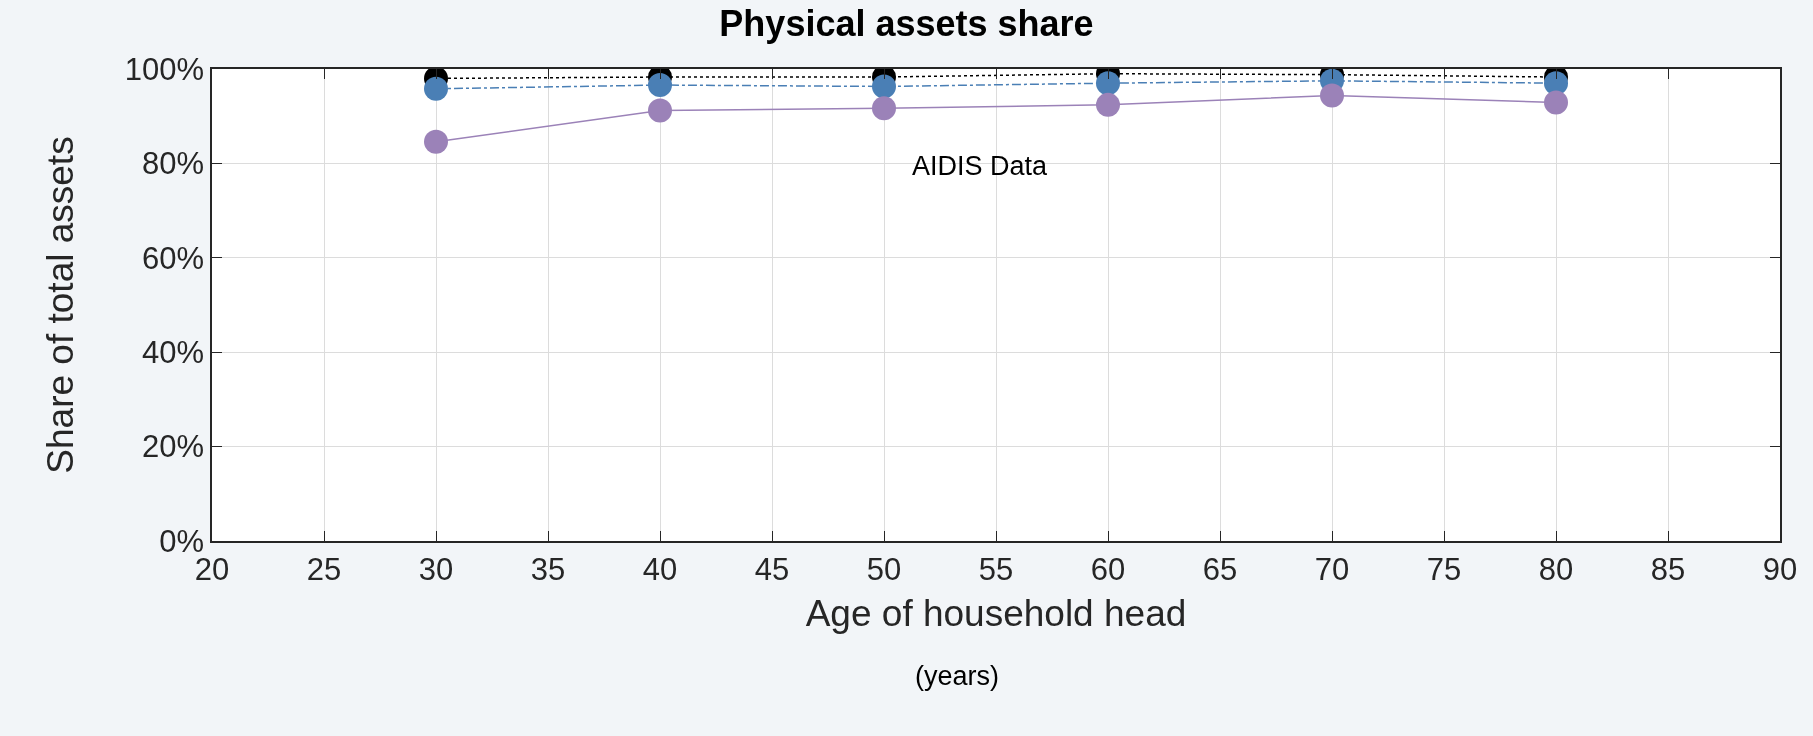  I want to click on x-tick-label: 85, so click(1668, 569).